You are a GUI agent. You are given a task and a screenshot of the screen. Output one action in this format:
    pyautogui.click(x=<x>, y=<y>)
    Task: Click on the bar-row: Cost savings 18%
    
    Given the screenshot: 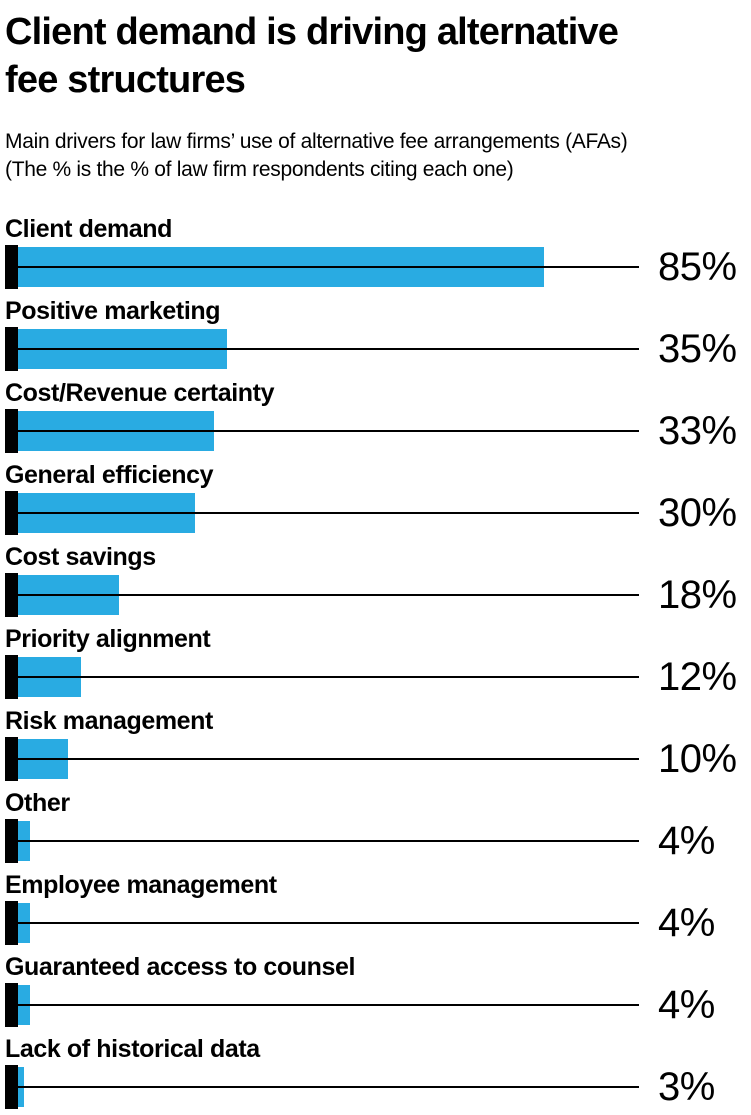 What is the action you would take?
    pyautogui.click(x=378, y=580)
    